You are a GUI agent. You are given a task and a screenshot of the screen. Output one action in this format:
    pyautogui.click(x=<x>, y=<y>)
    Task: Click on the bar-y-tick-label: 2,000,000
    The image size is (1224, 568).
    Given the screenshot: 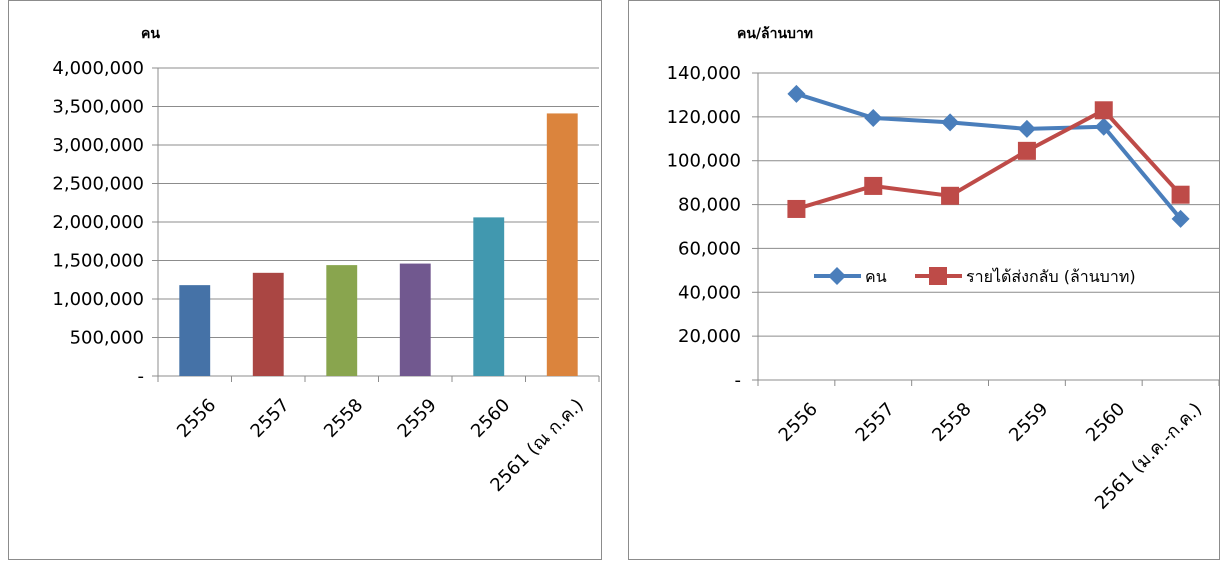 What is the action you would take?
    pyautogui.click(x=98, y=222)
    